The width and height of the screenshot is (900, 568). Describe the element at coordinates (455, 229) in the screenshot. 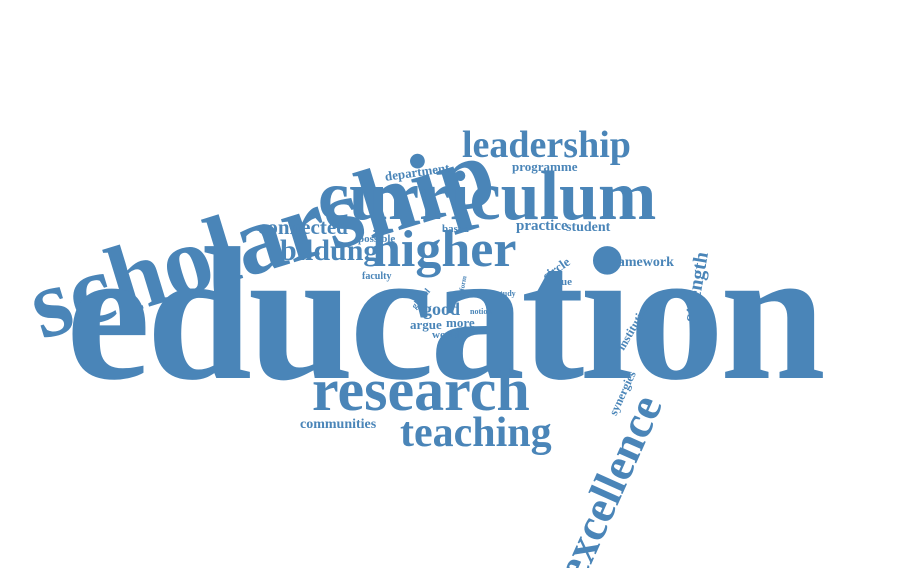

I see `word-based: based` at that location.